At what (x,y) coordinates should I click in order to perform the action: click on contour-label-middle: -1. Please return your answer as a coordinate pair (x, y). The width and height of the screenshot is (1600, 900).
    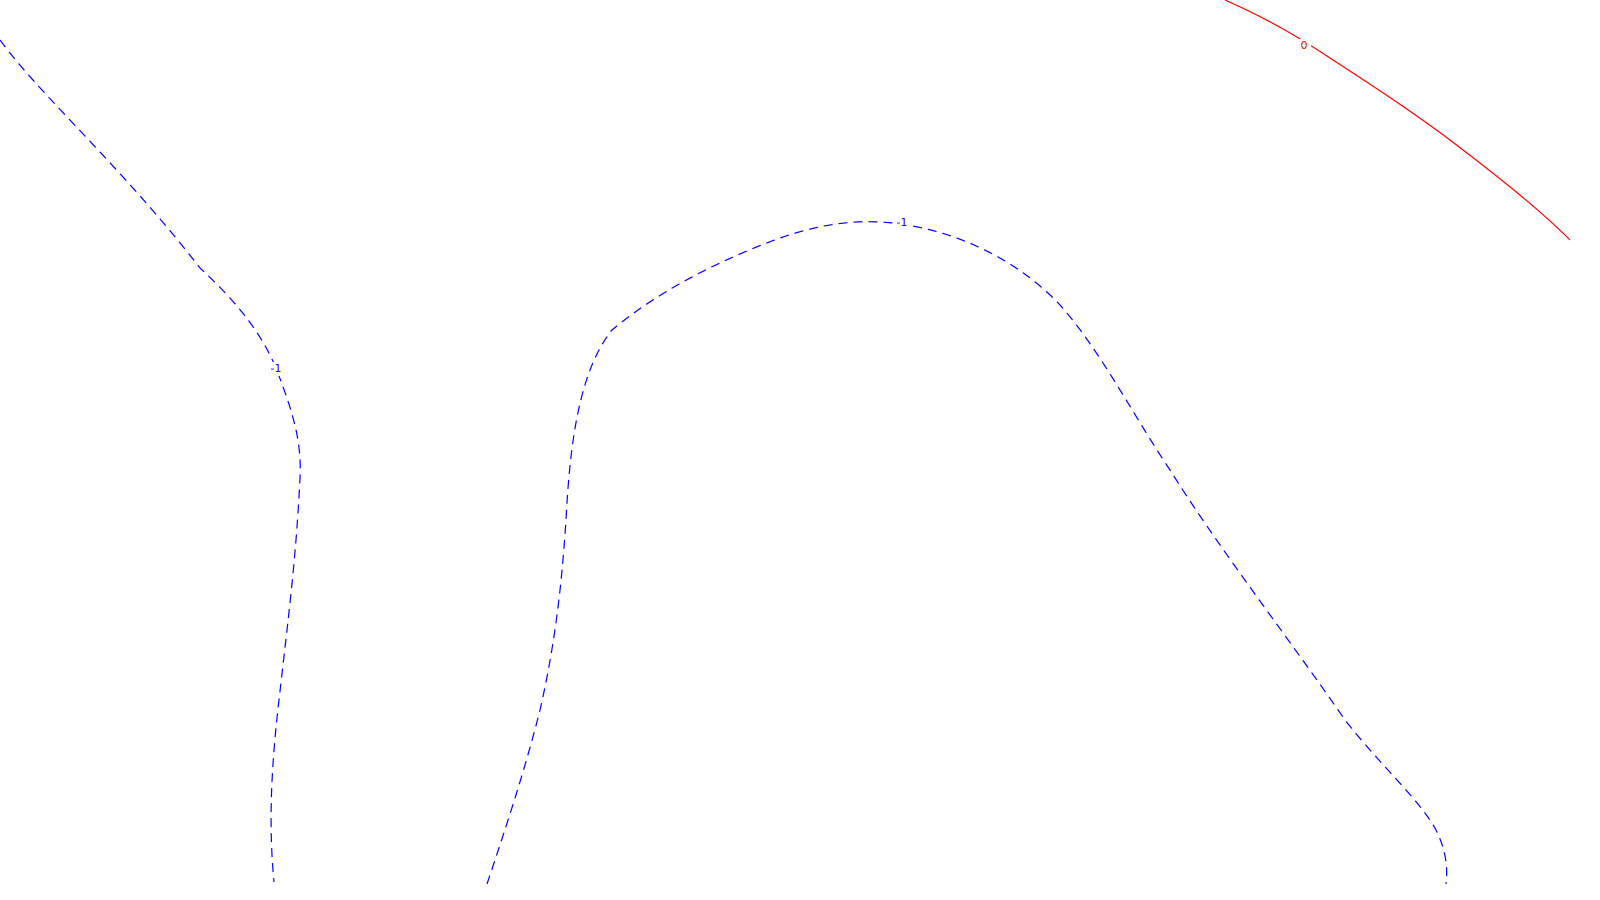
    Looking at the image, I should click on (902, 222).